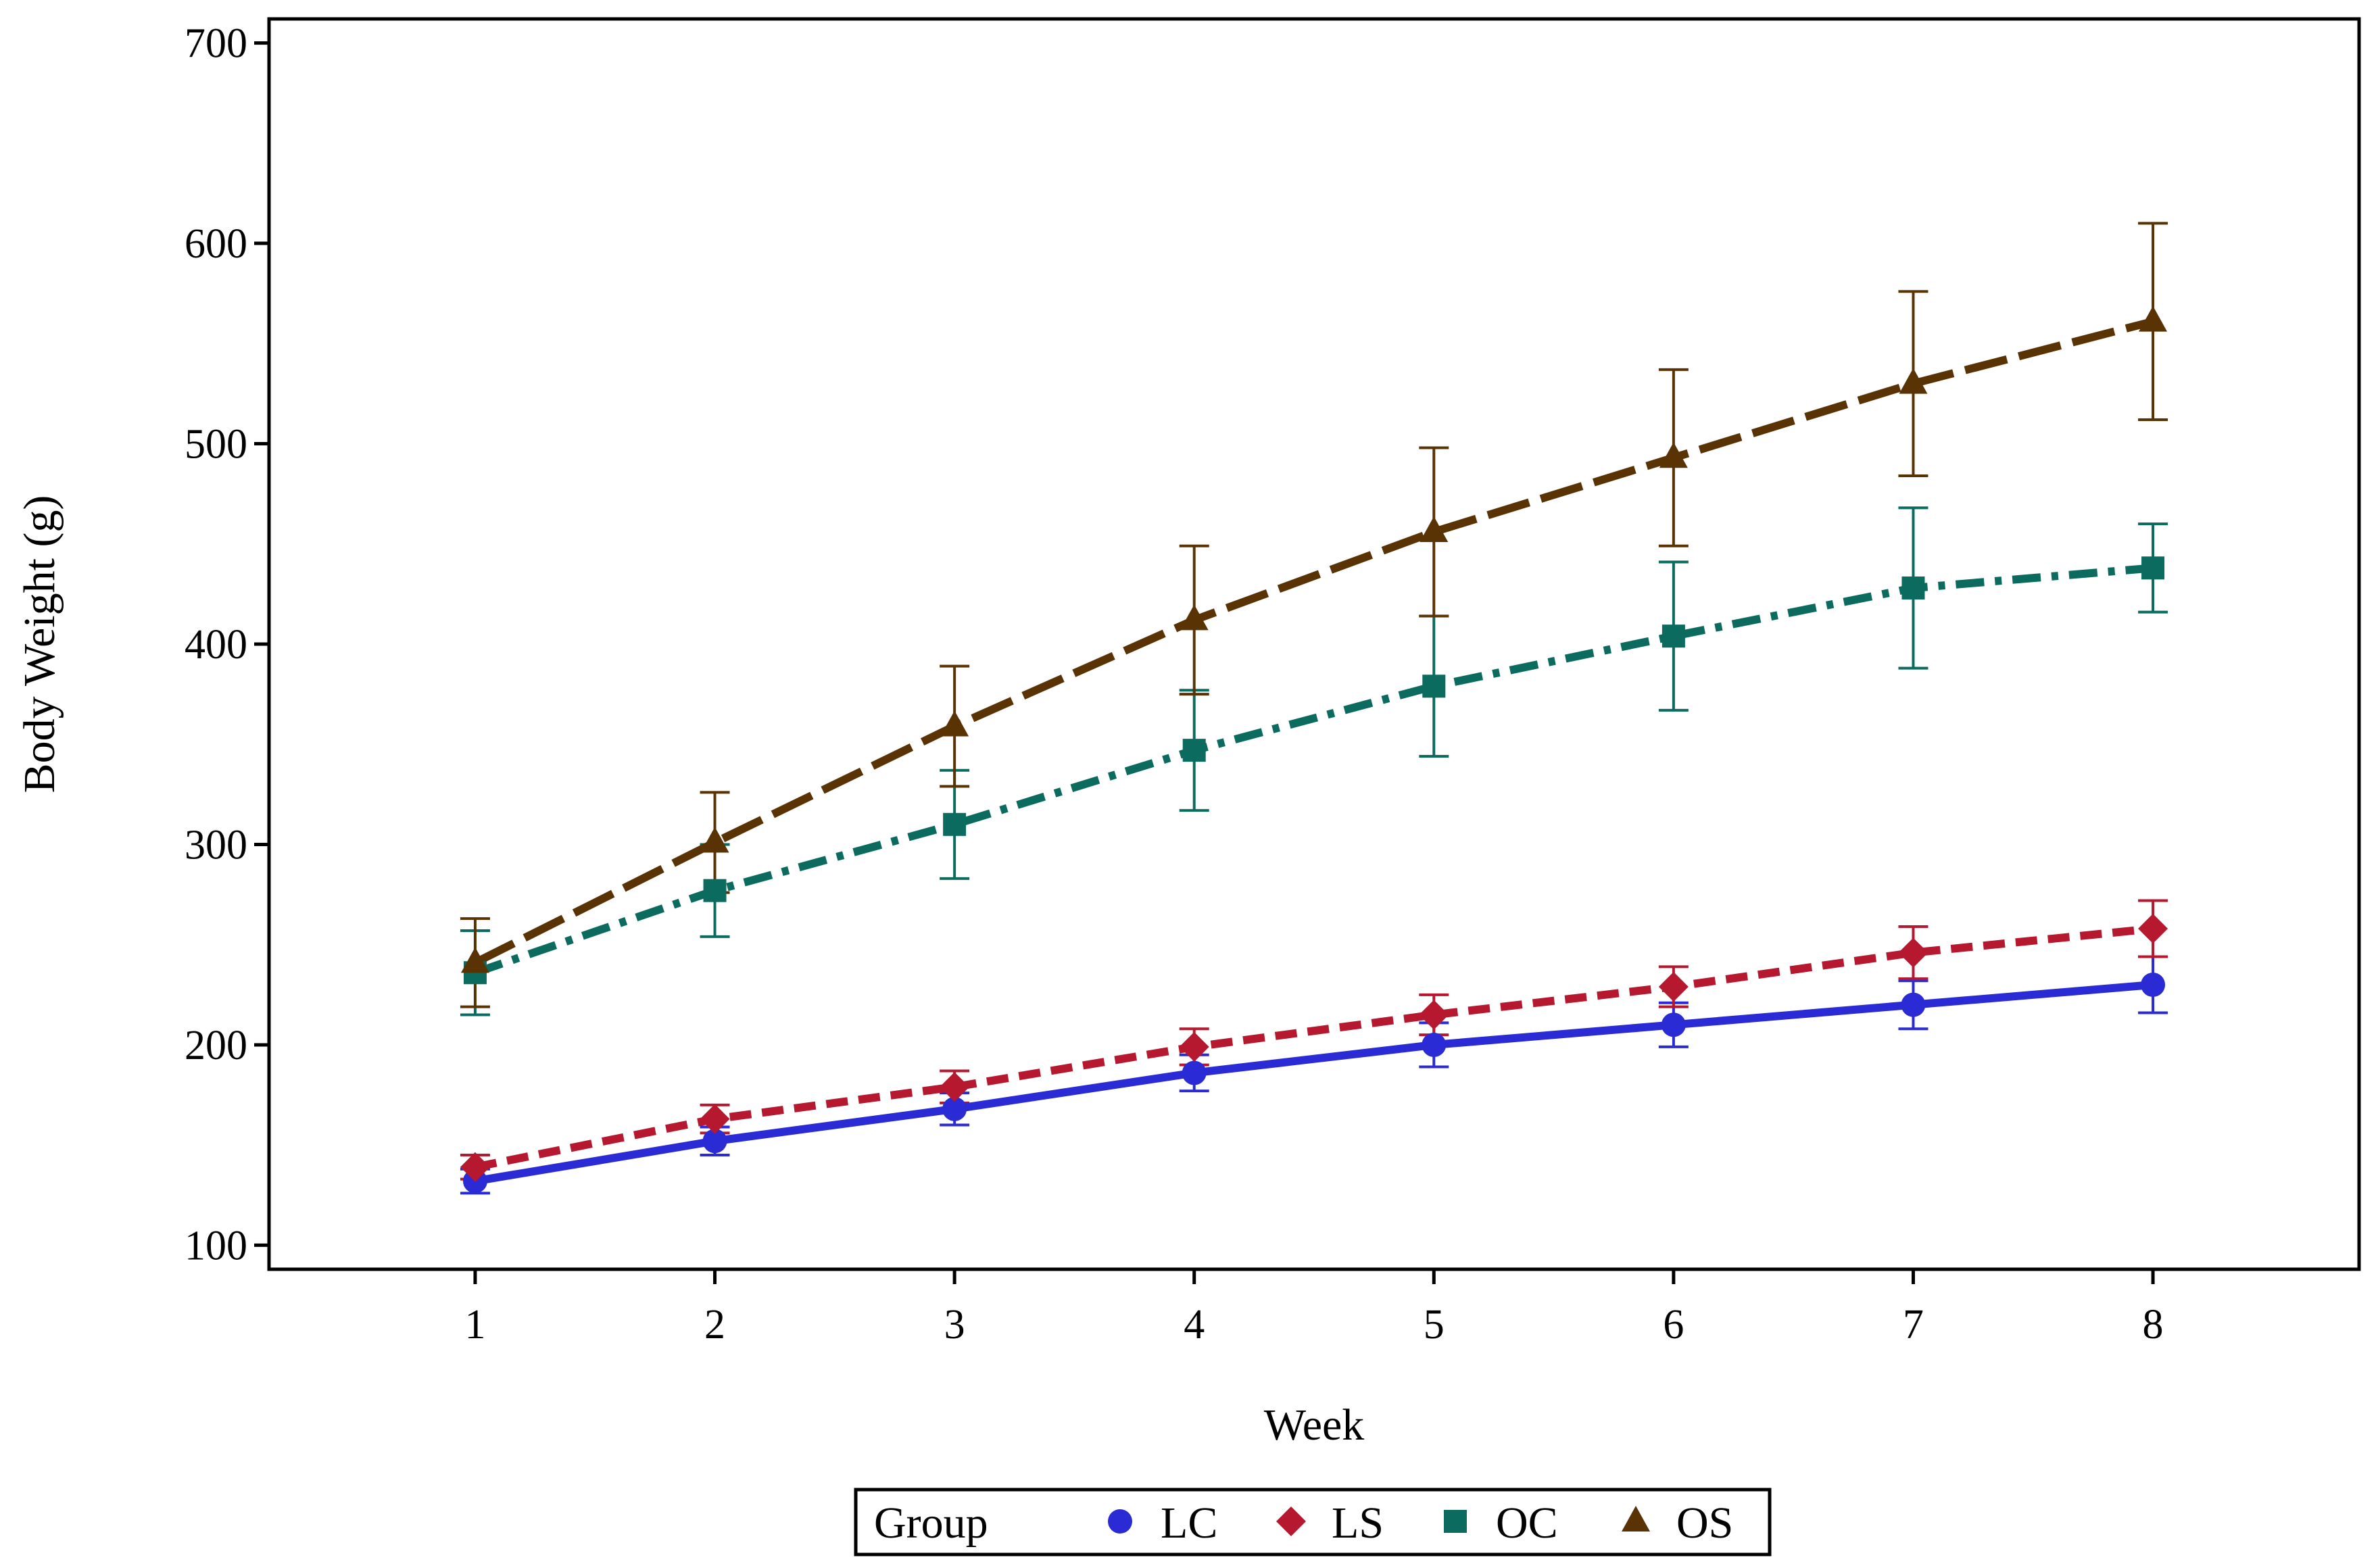  I want to click on legend-label-oc: OC, so click(1527, 1523).